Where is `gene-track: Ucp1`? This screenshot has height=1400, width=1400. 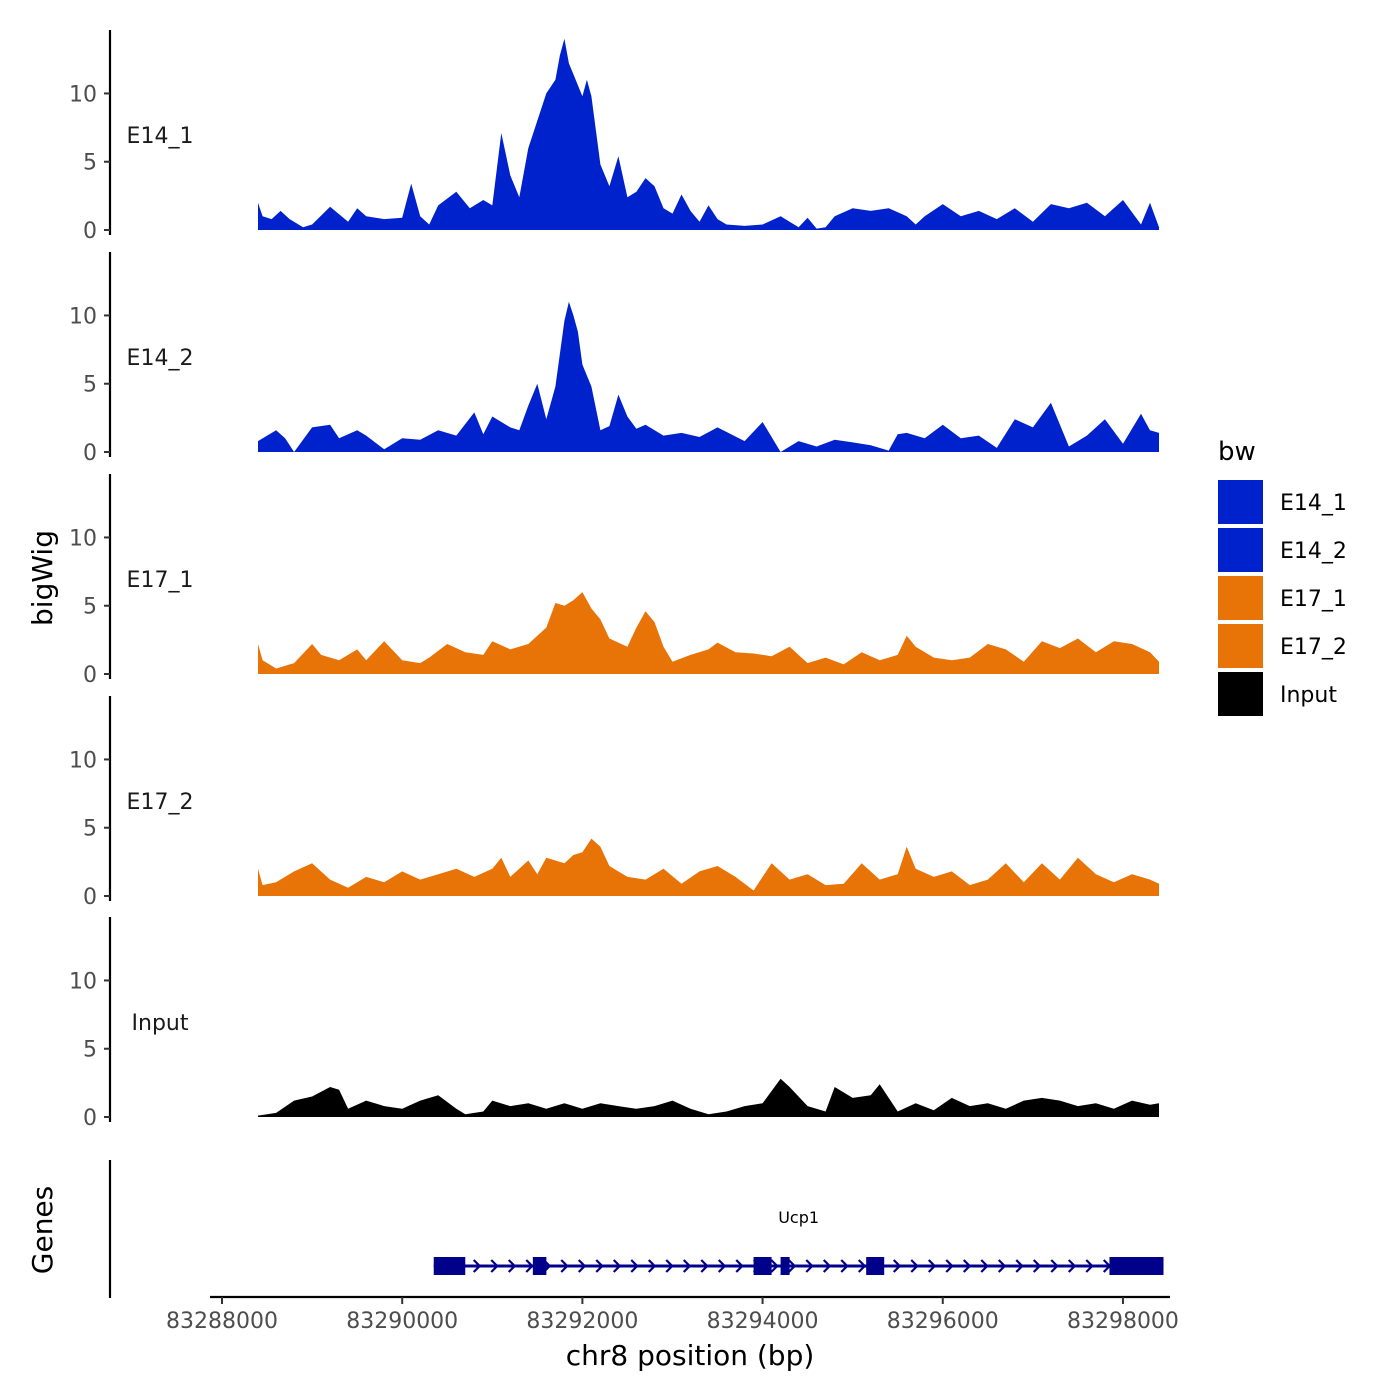 gene-track: Ucp1 is located at coordinates (636, 1229).